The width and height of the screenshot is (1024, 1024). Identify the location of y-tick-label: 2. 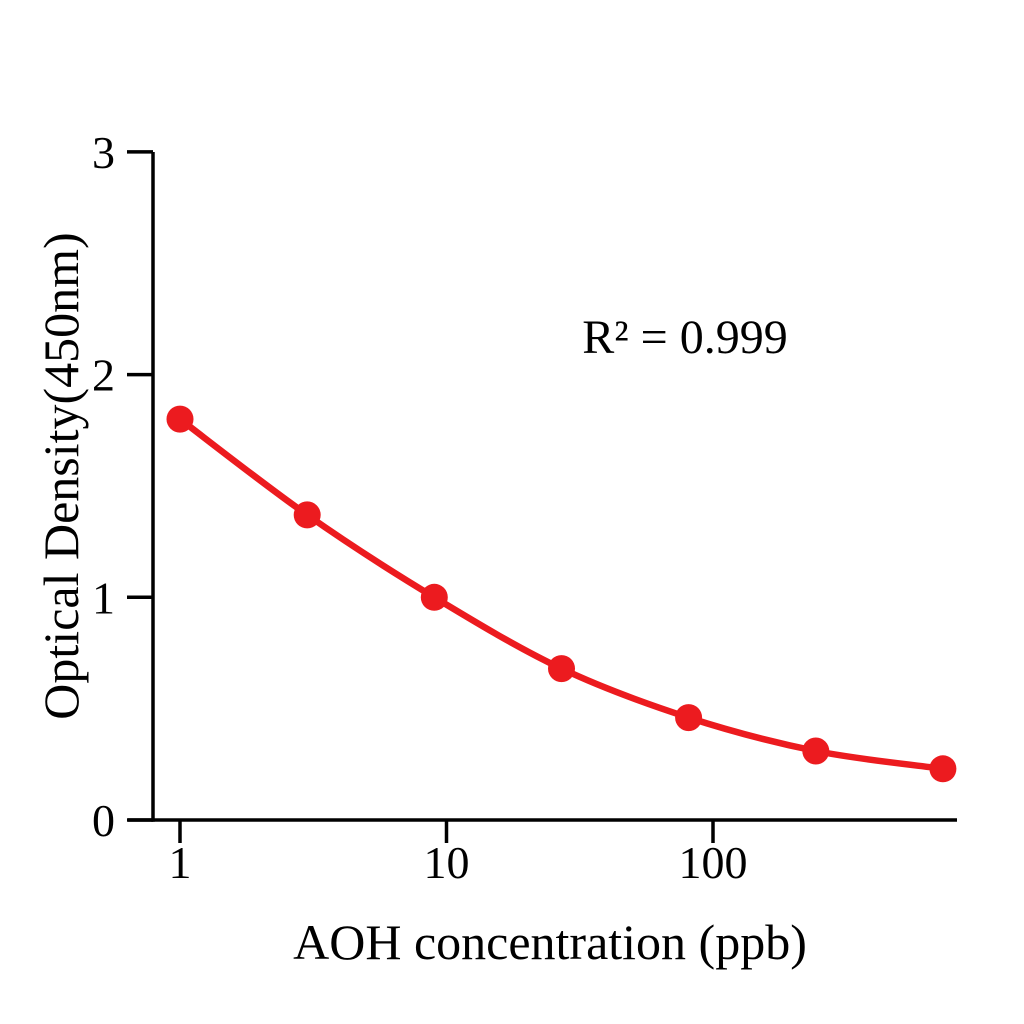
(103, 375).